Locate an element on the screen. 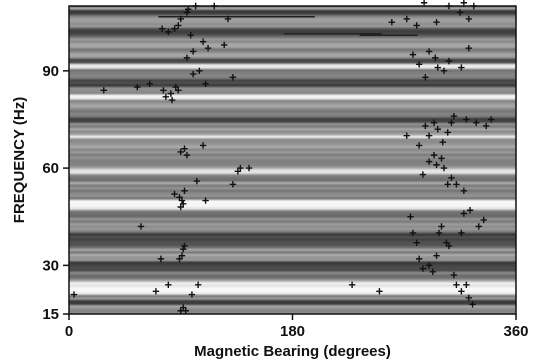 The height and width of the screenshot is (362, 536). y-axis-title: FREQUENCY (Hz) is located at coordinates (19, 160).